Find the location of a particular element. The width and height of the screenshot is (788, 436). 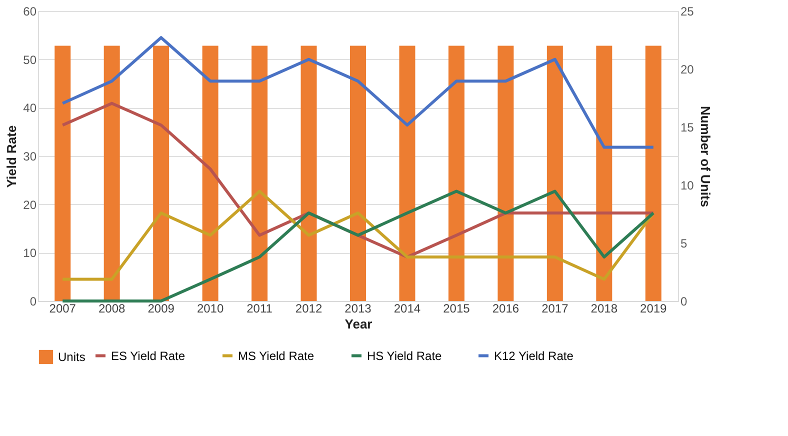

x-tick-label: 2008 is located at coordinates (112, 309).